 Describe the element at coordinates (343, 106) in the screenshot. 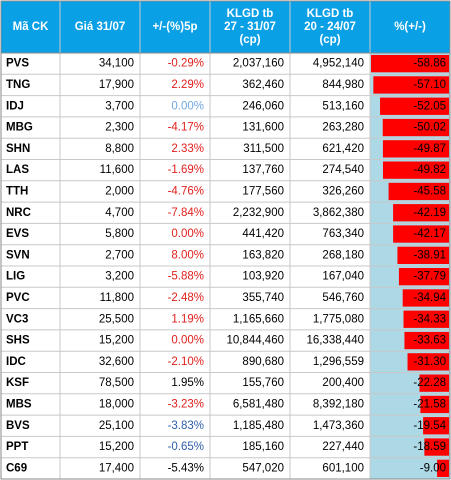

I see `cell: 513,160` at that location.